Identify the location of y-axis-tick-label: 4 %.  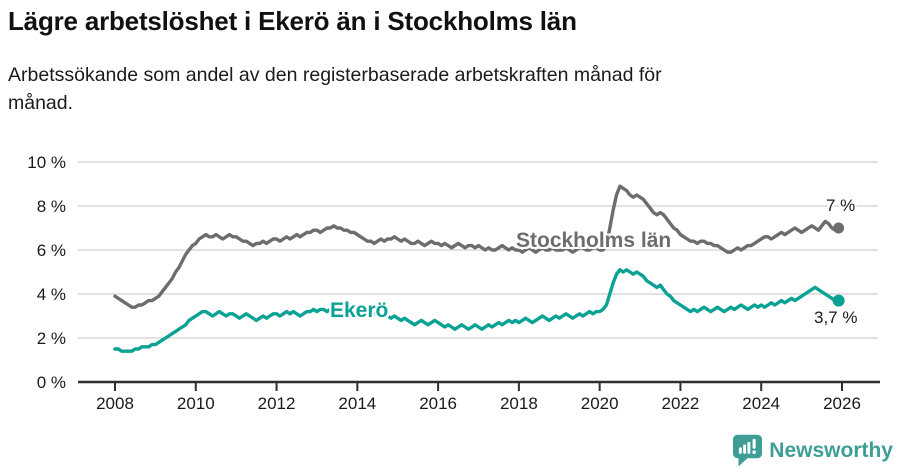
(51, 294).